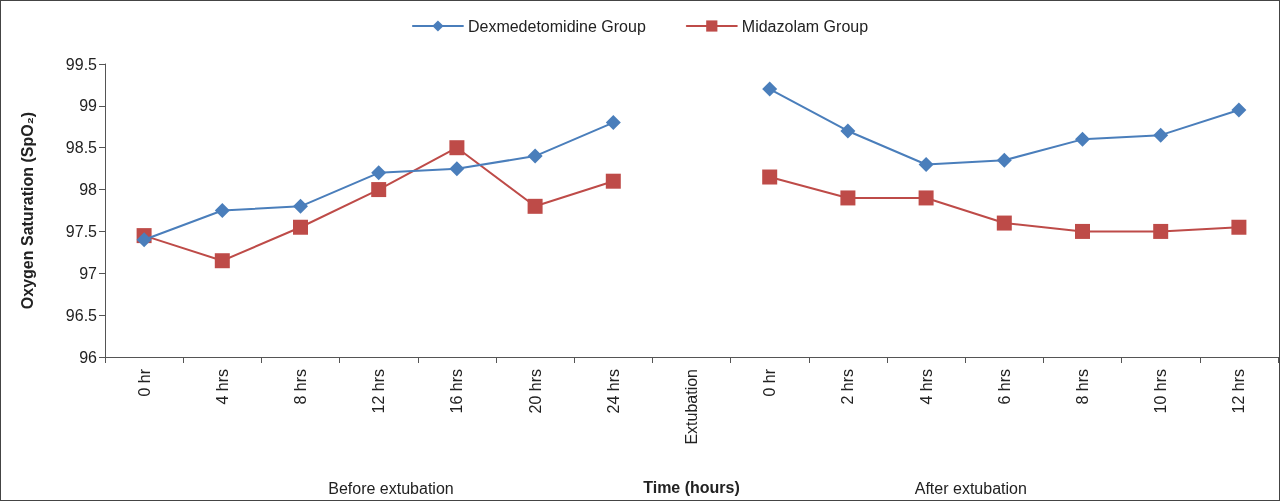 This screenshot has width=1280, height=501. What do you see at coordinates (88, 273) in the screenshot?
I see `y-tick-label: 97` at bounding box center [88, 273].